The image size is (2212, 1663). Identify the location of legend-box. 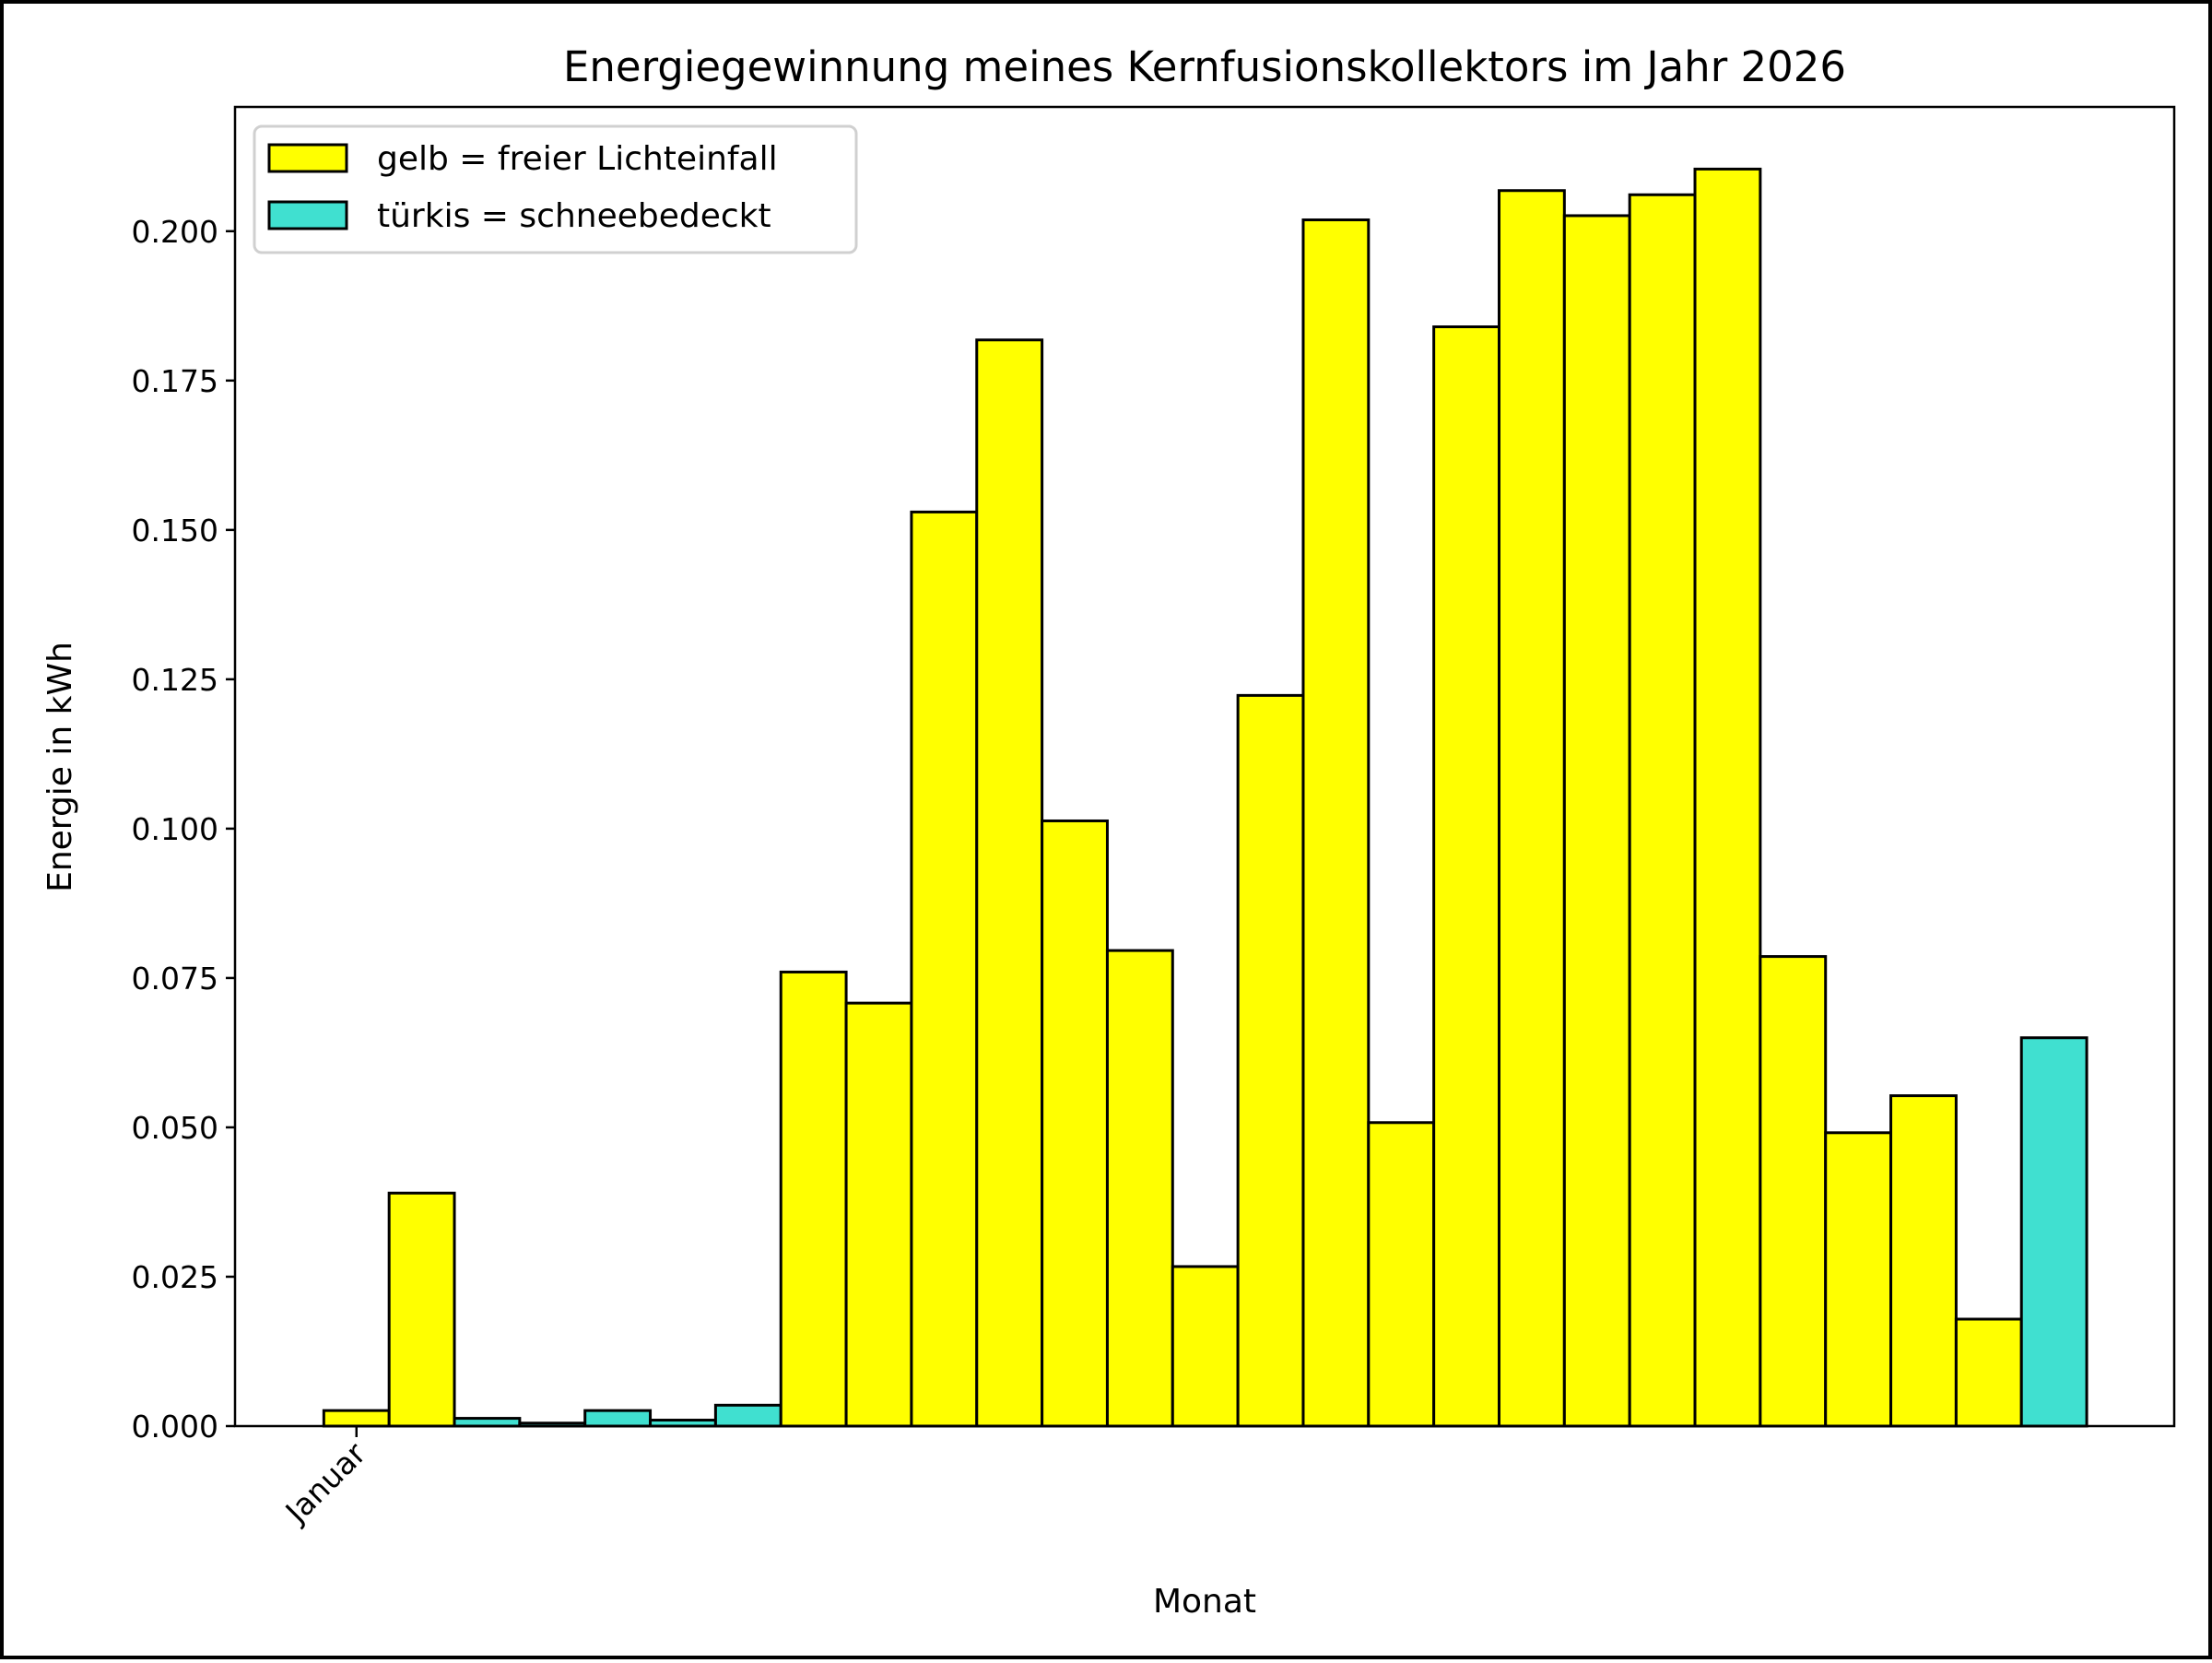
(555, 189).